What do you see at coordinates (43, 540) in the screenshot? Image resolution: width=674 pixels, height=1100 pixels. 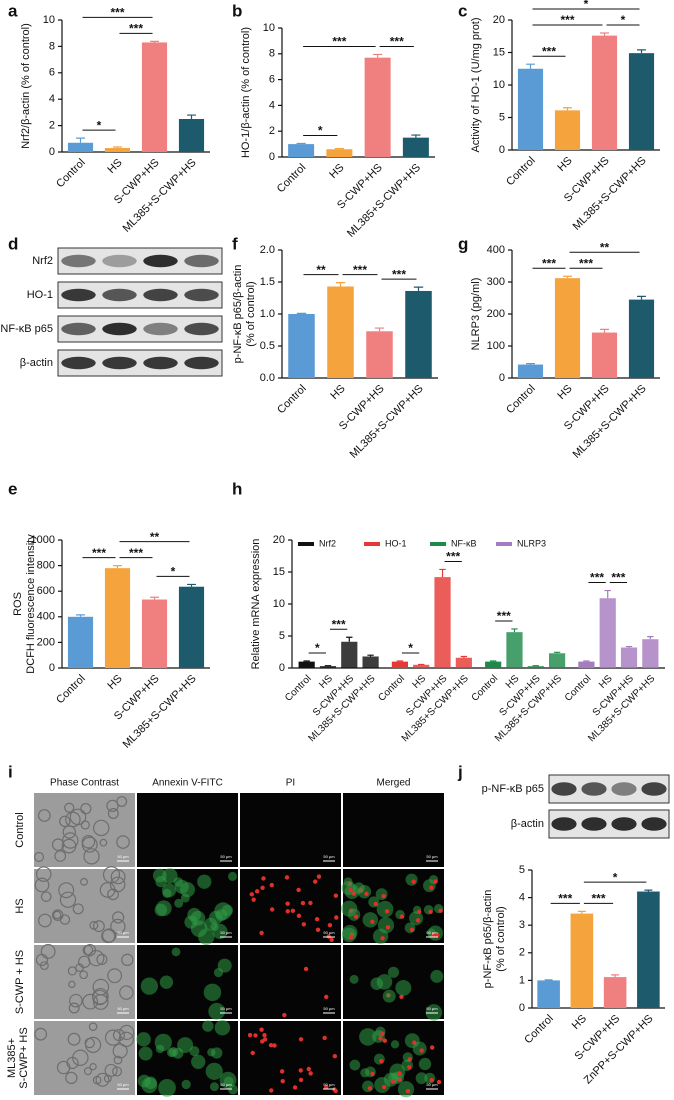 I see `y-tick-label: 1000` at bounding box center [43, 540].